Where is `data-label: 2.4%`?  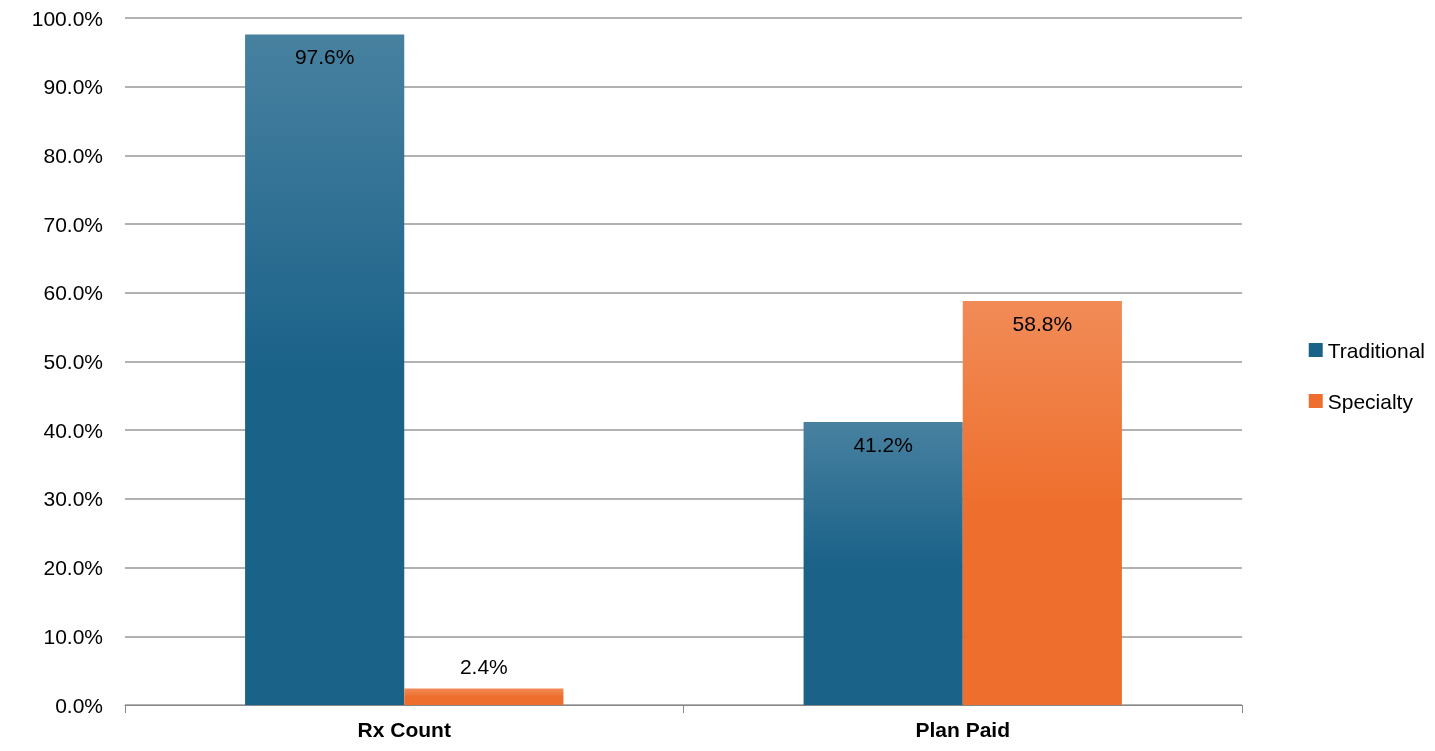 data-label: 2.4% is located at coordinates (483, 666).